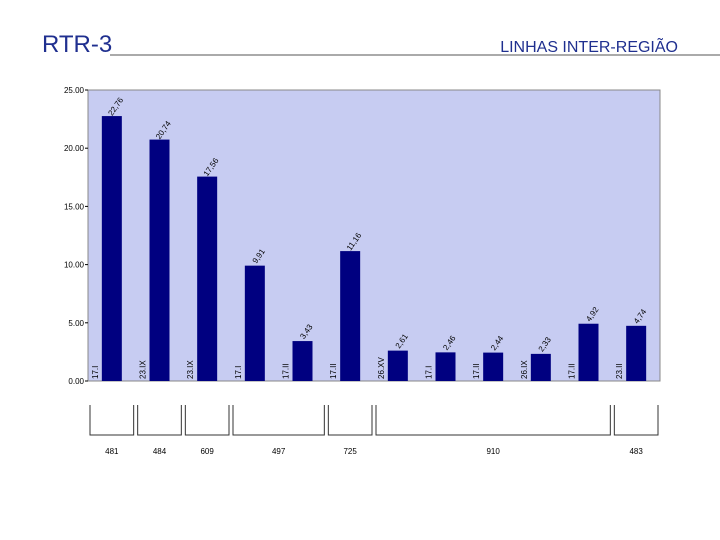 Image resolution: width=720 pixels, height=540 pixels. Describe the element at coordinates (524, 369) in the screenshot. I see `x-tick-label: 26.IX` at that location.